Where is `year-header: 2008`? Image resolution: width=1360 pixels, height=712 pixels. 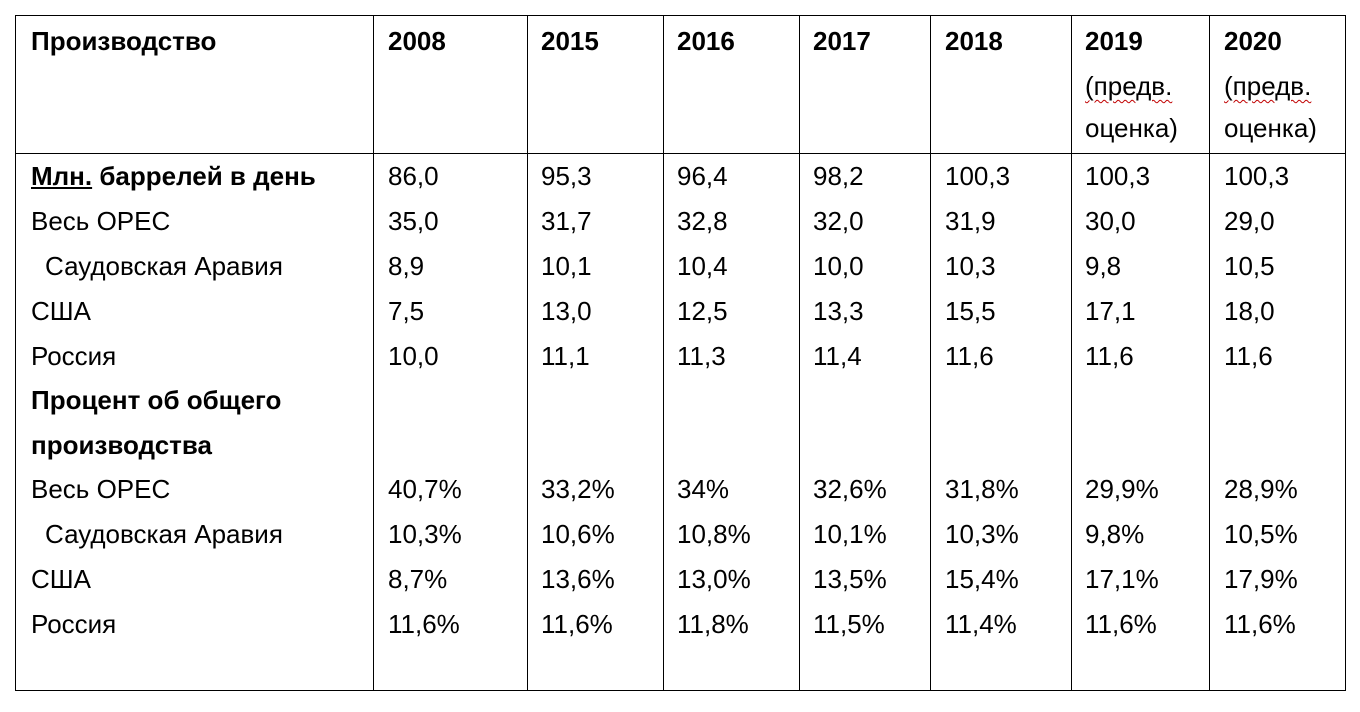 year-header: 2008 is located at coordinates (417, 41).